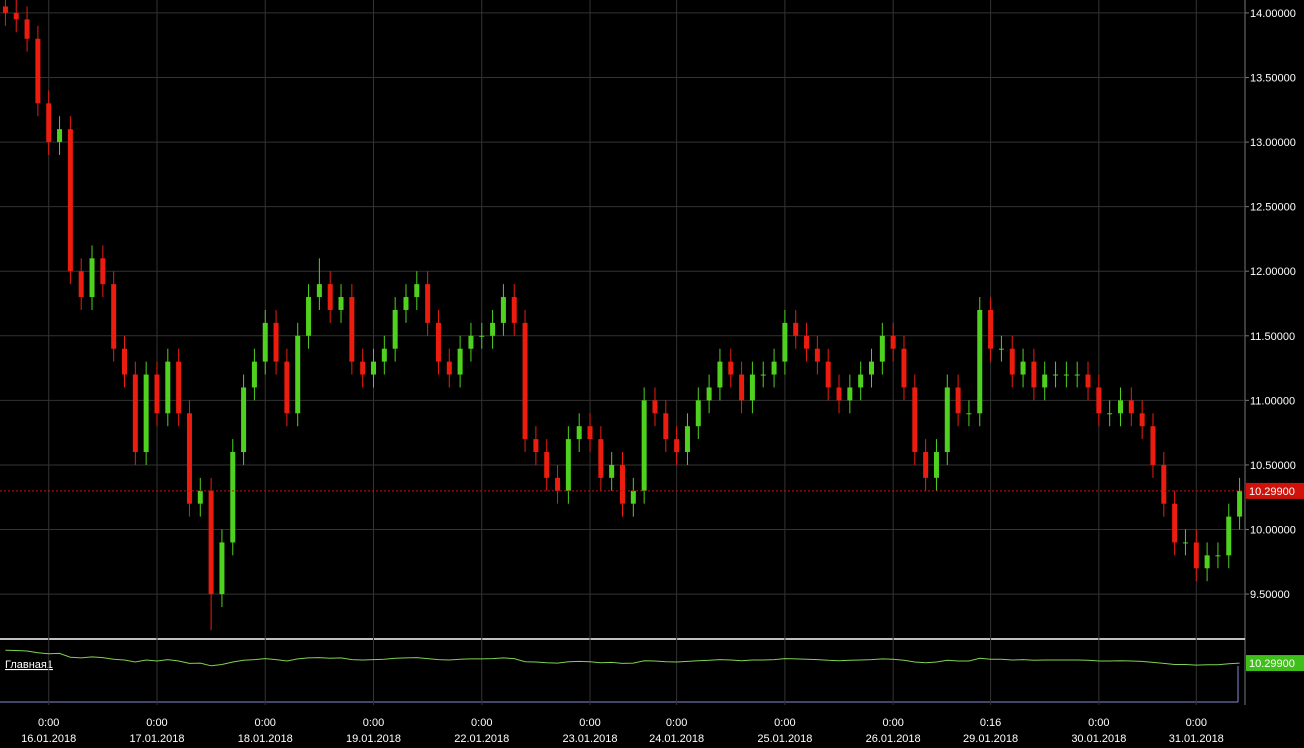 The width and height of the screenshot is (1304, 748). Describe the element at coordinates (1273, 466) in the screenshot. I see `y-tick-label: 10.50000` at that location.